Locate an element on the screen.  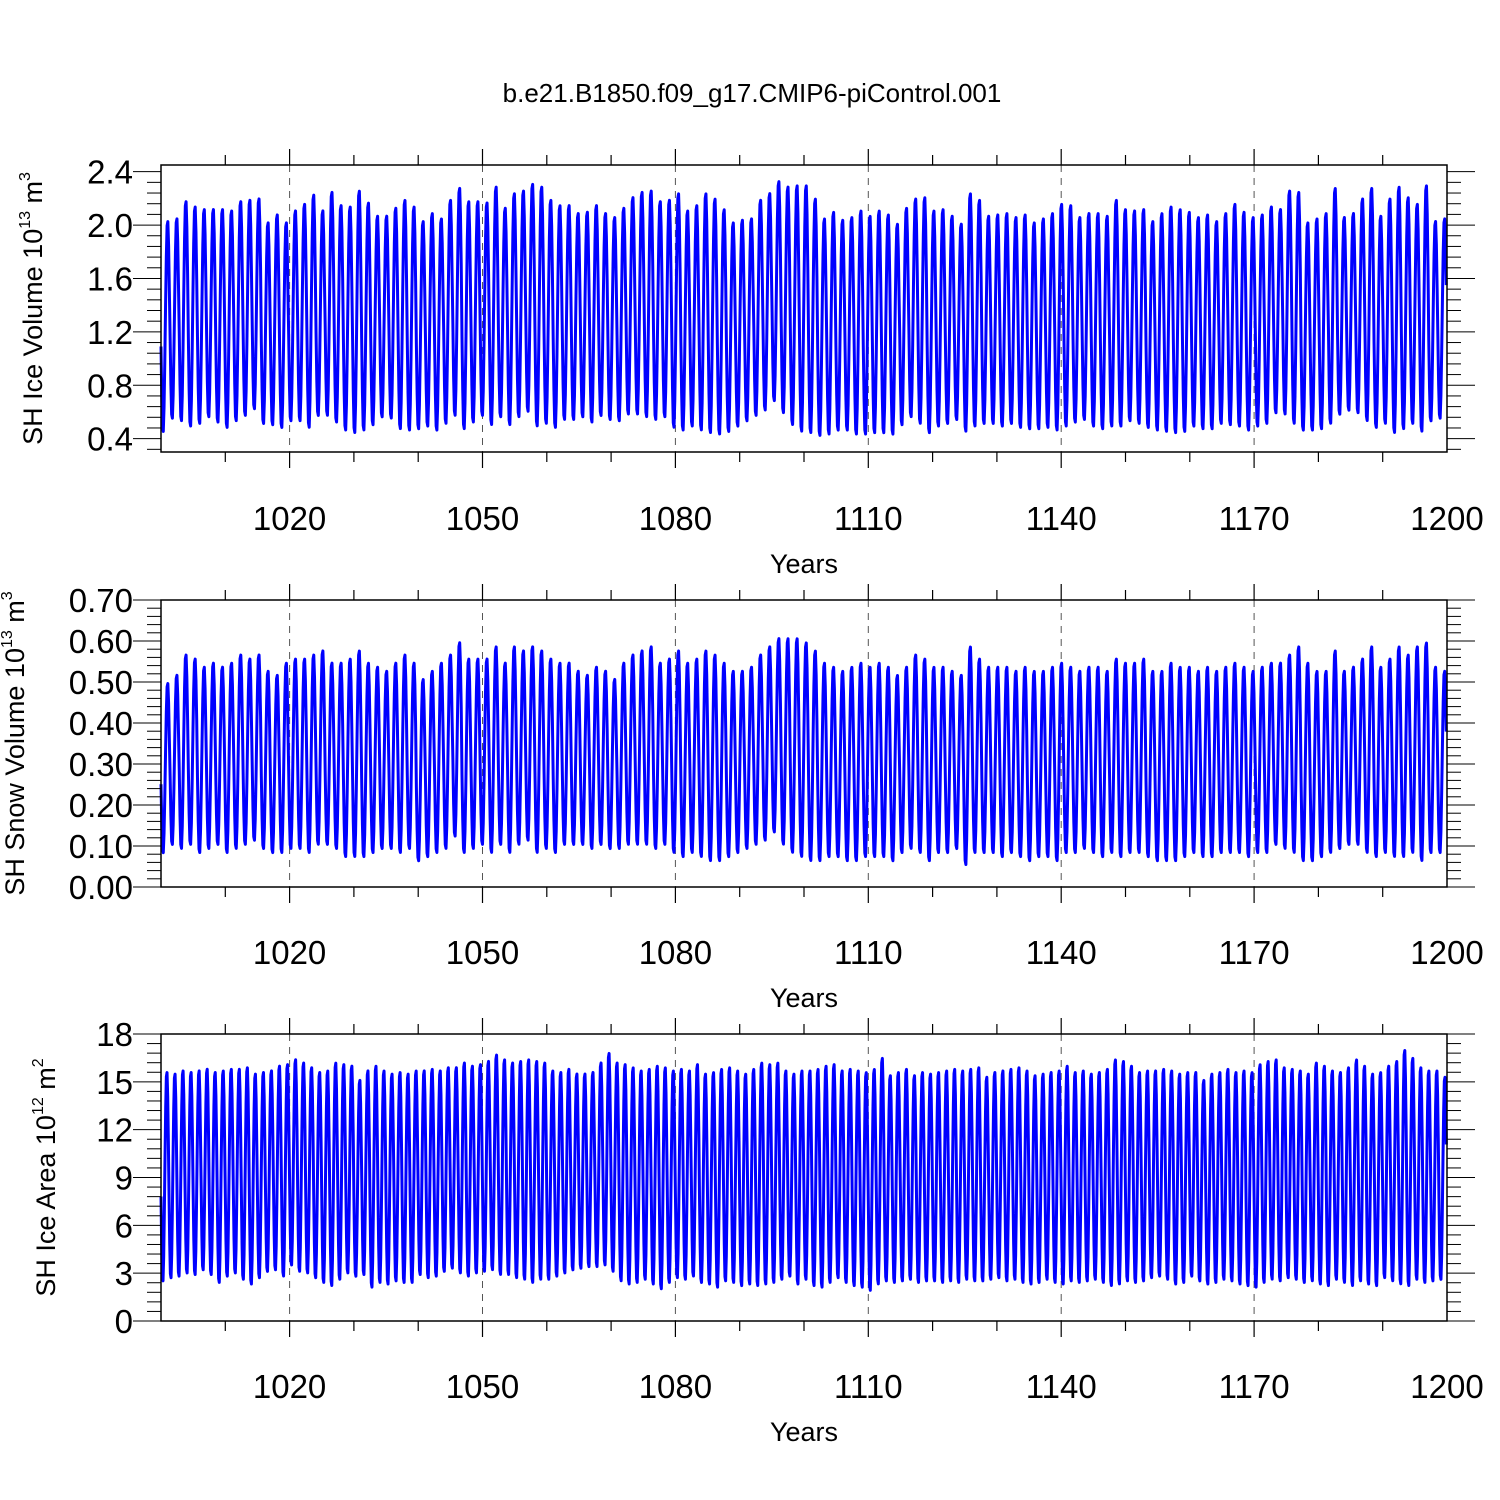
y-tick-label: 12 is located at coordinates (114, 1130).